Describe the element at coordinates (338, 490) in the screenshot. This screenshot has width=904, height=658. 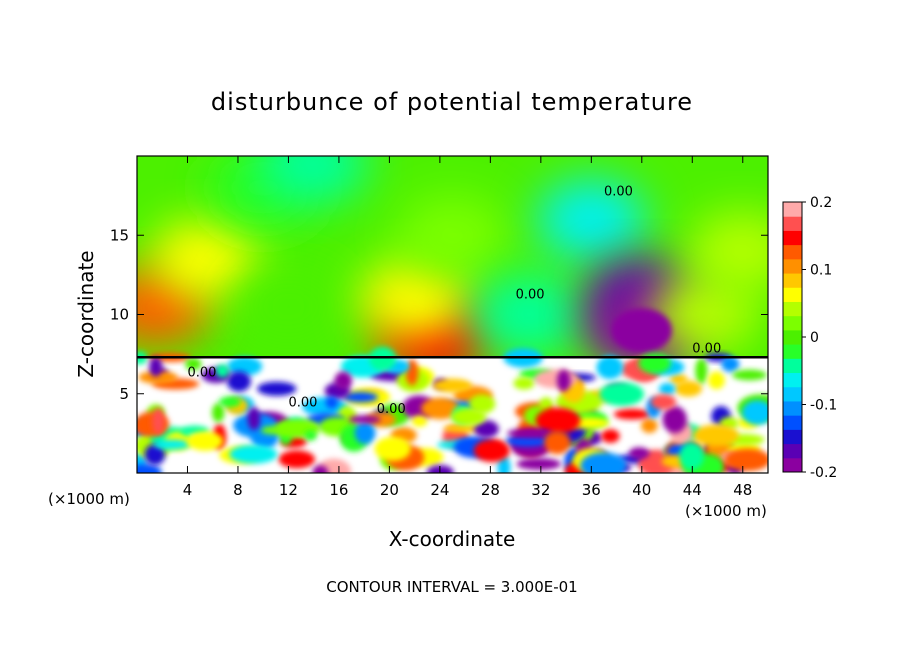
I see `x-tick-label: 16` at that location.